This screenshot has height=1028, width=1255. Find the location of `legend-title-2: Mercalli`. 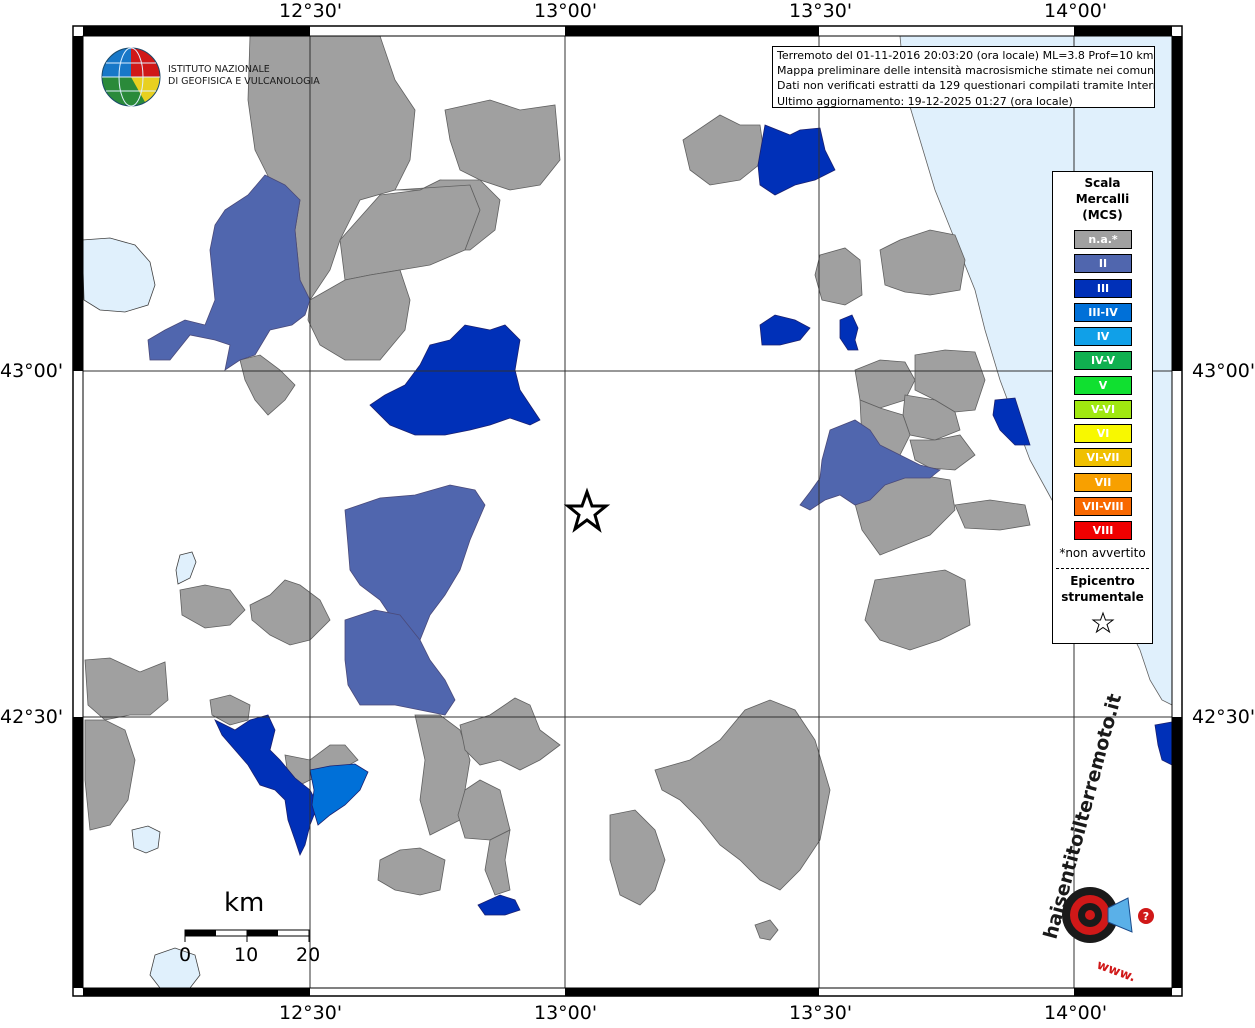

legend-title-2: Mercalli is located at coordinates (1102, 199).